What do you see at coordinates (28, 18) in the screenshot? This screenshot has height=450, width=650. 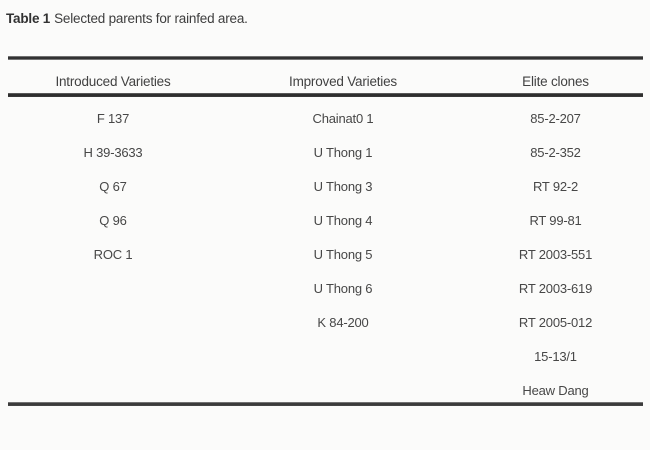 I see `table-caption-label: Table 1` at bounding box center [28, 18].